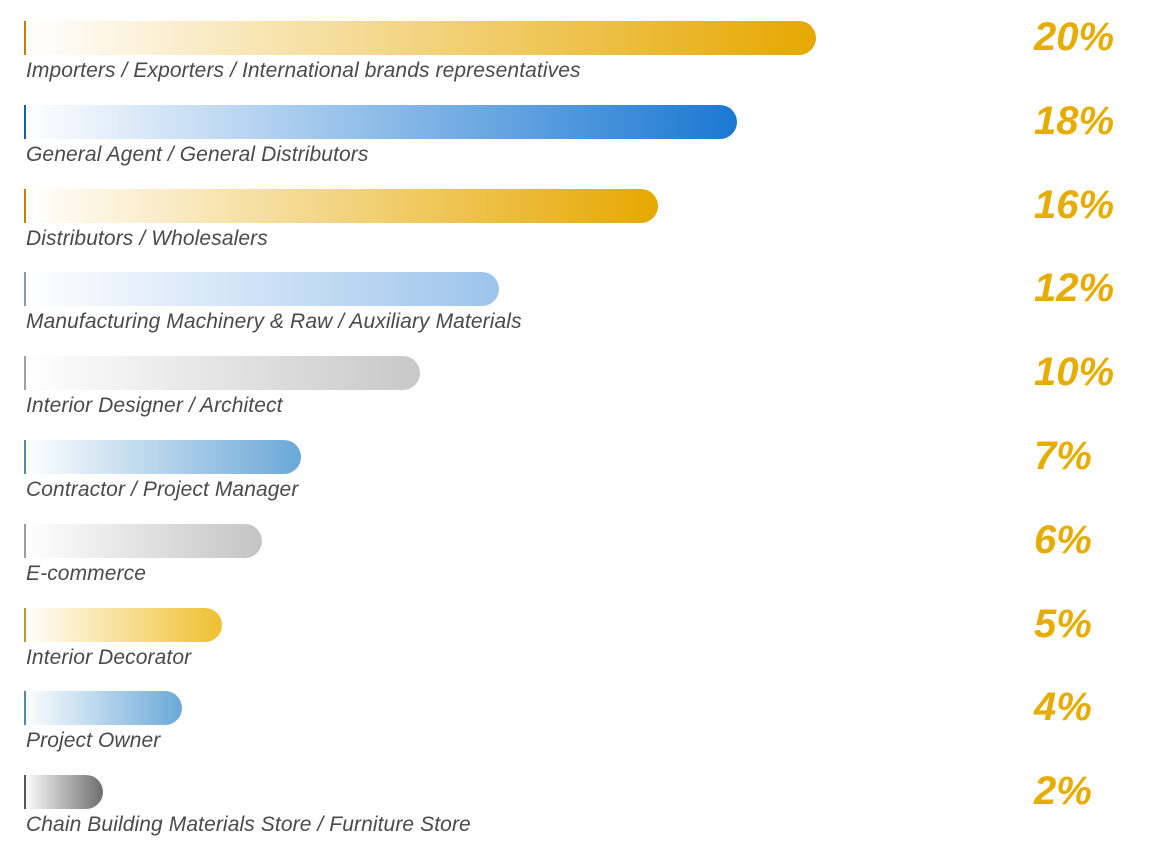 The height and width of the screenshot is (867, 1149). What do you see at coordinates (1074, 120) in the screenshot?
I see `percentage-value: 18%` at bounding box center [1074, 120].